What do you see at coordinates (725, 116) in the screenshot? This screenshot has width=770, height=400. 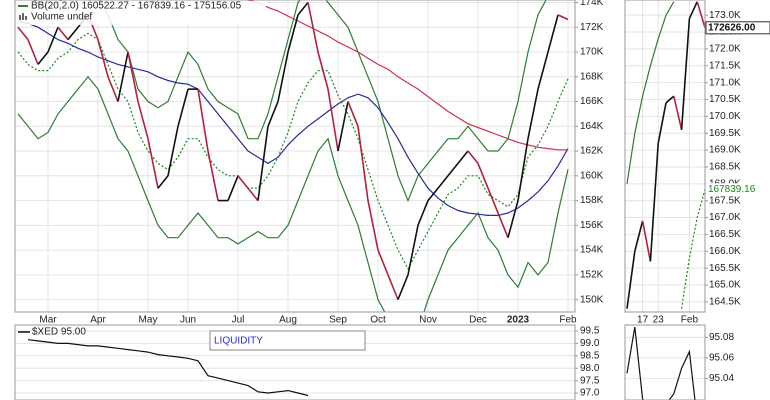 I see `y-tick-label: 170.0K` at bounding box center [725, 116].